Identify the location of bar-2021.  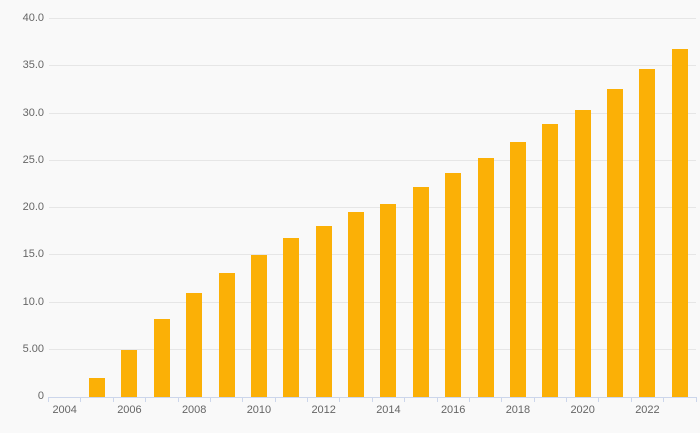
(615, 243).